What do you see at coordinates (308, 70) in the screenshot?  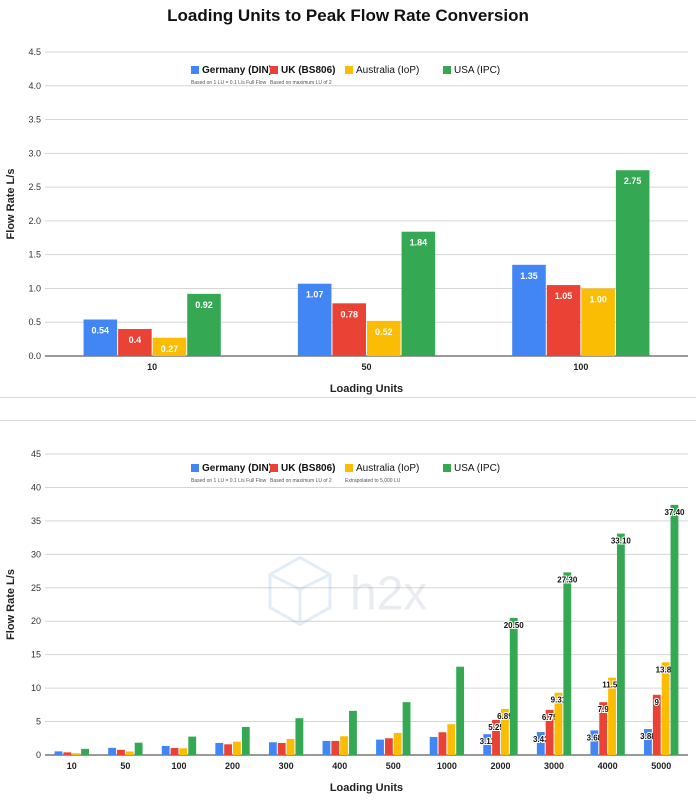 I see `legend-label: UK (BS806)` at bounding box center [308, 70].